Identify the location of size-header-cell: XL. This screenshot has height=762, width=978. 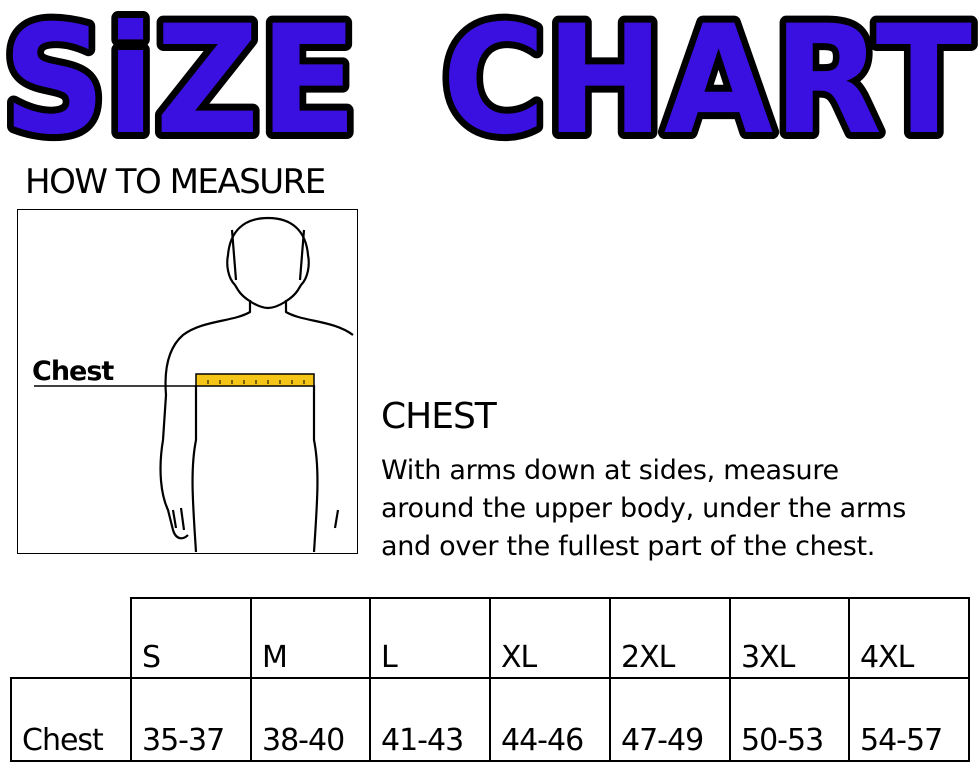
(550, 638).